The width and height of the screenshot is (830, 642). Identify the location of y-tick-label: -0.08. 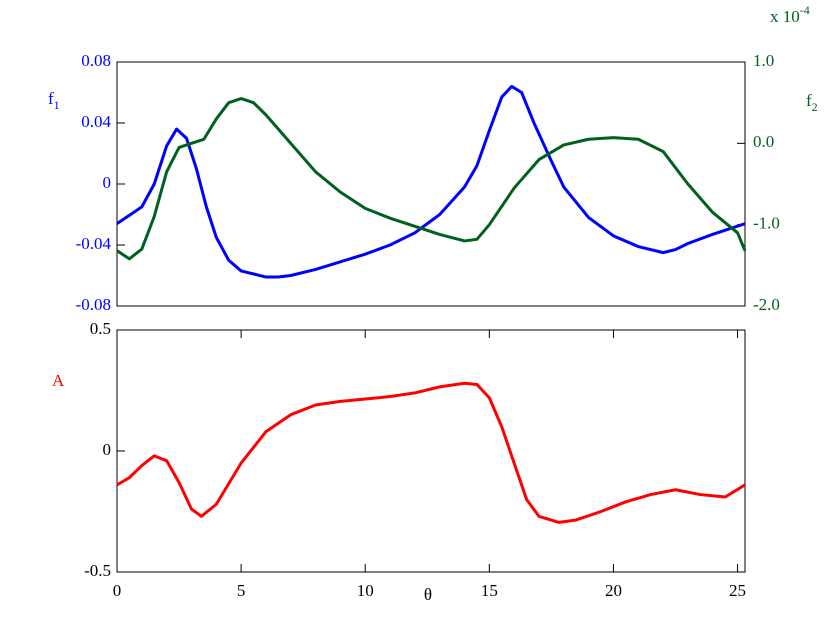
(93, 304).